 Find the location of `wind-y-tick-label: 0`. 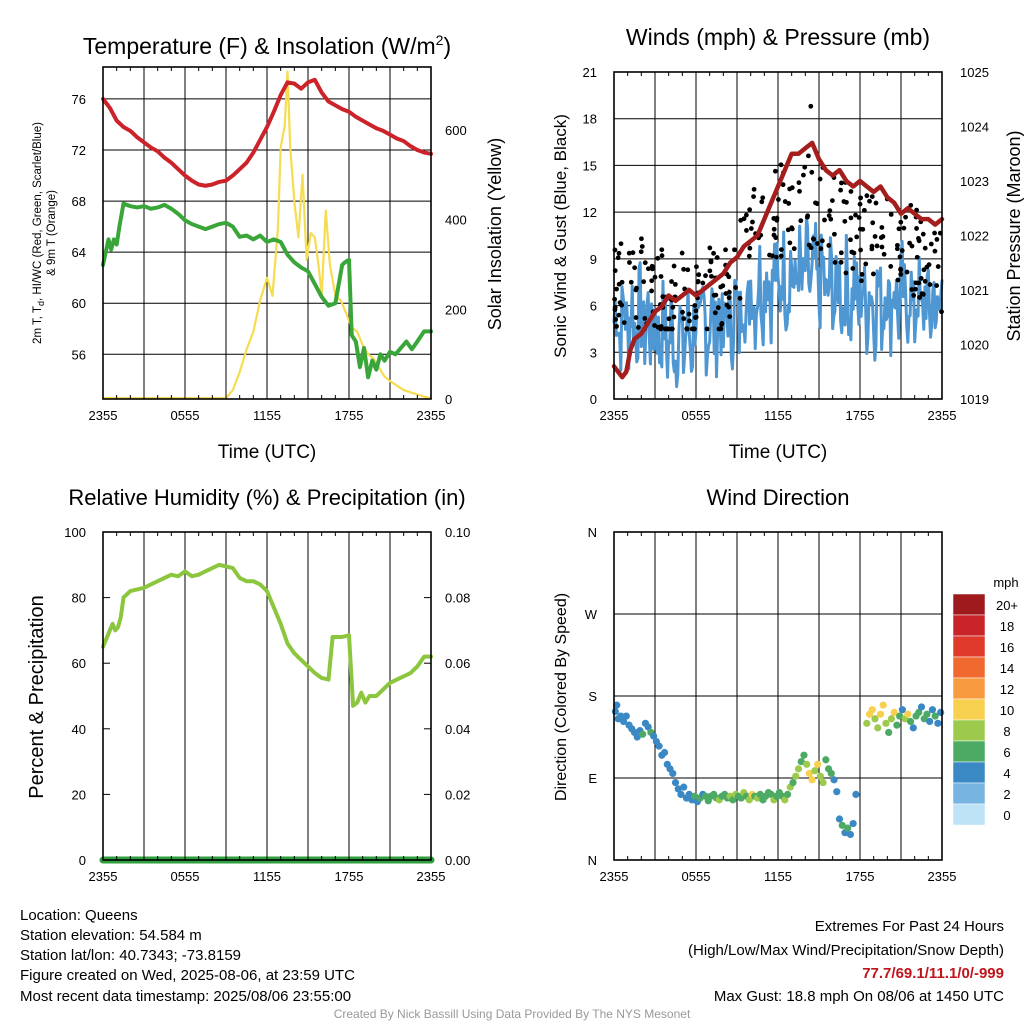

wind-y-tick-label: 0 is located at coordinates (593, 399).